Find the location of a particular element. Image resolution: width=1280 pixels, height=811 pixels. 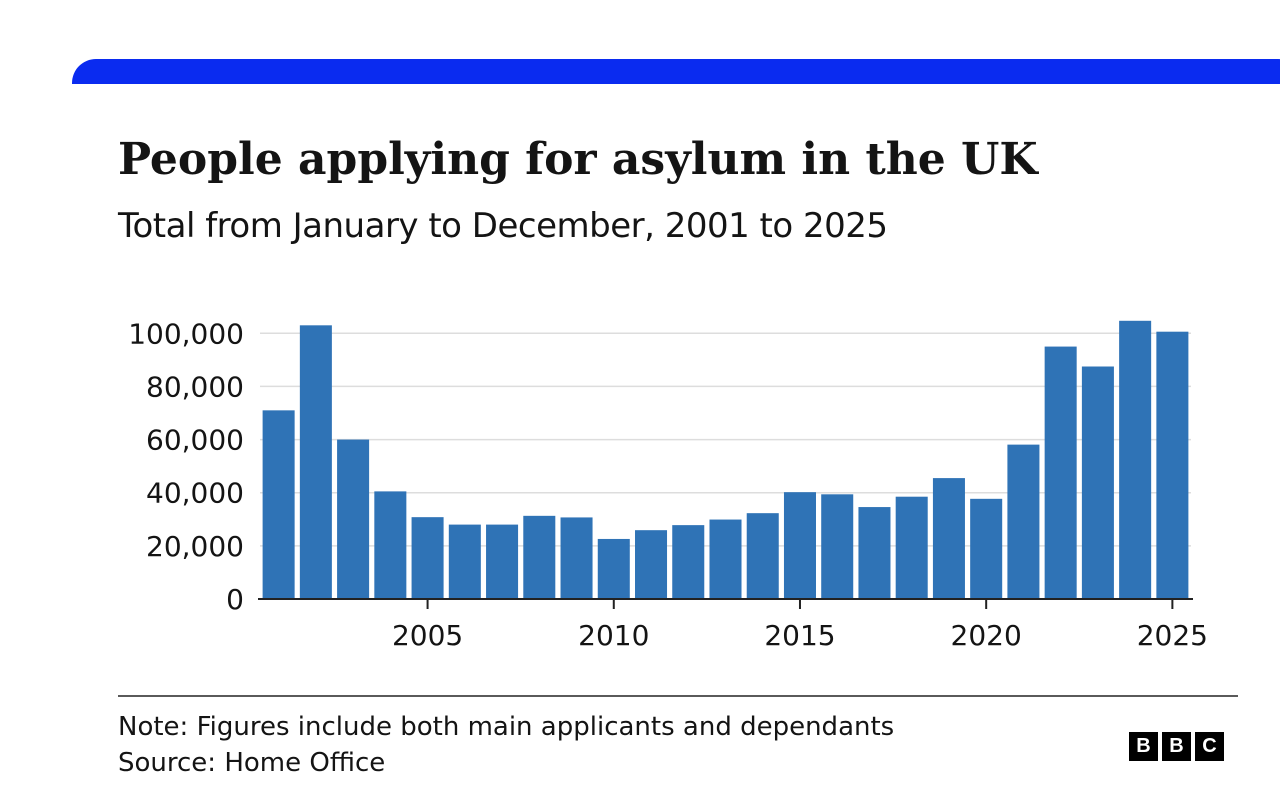

bar-2001 is located at coordinates (278, 504).